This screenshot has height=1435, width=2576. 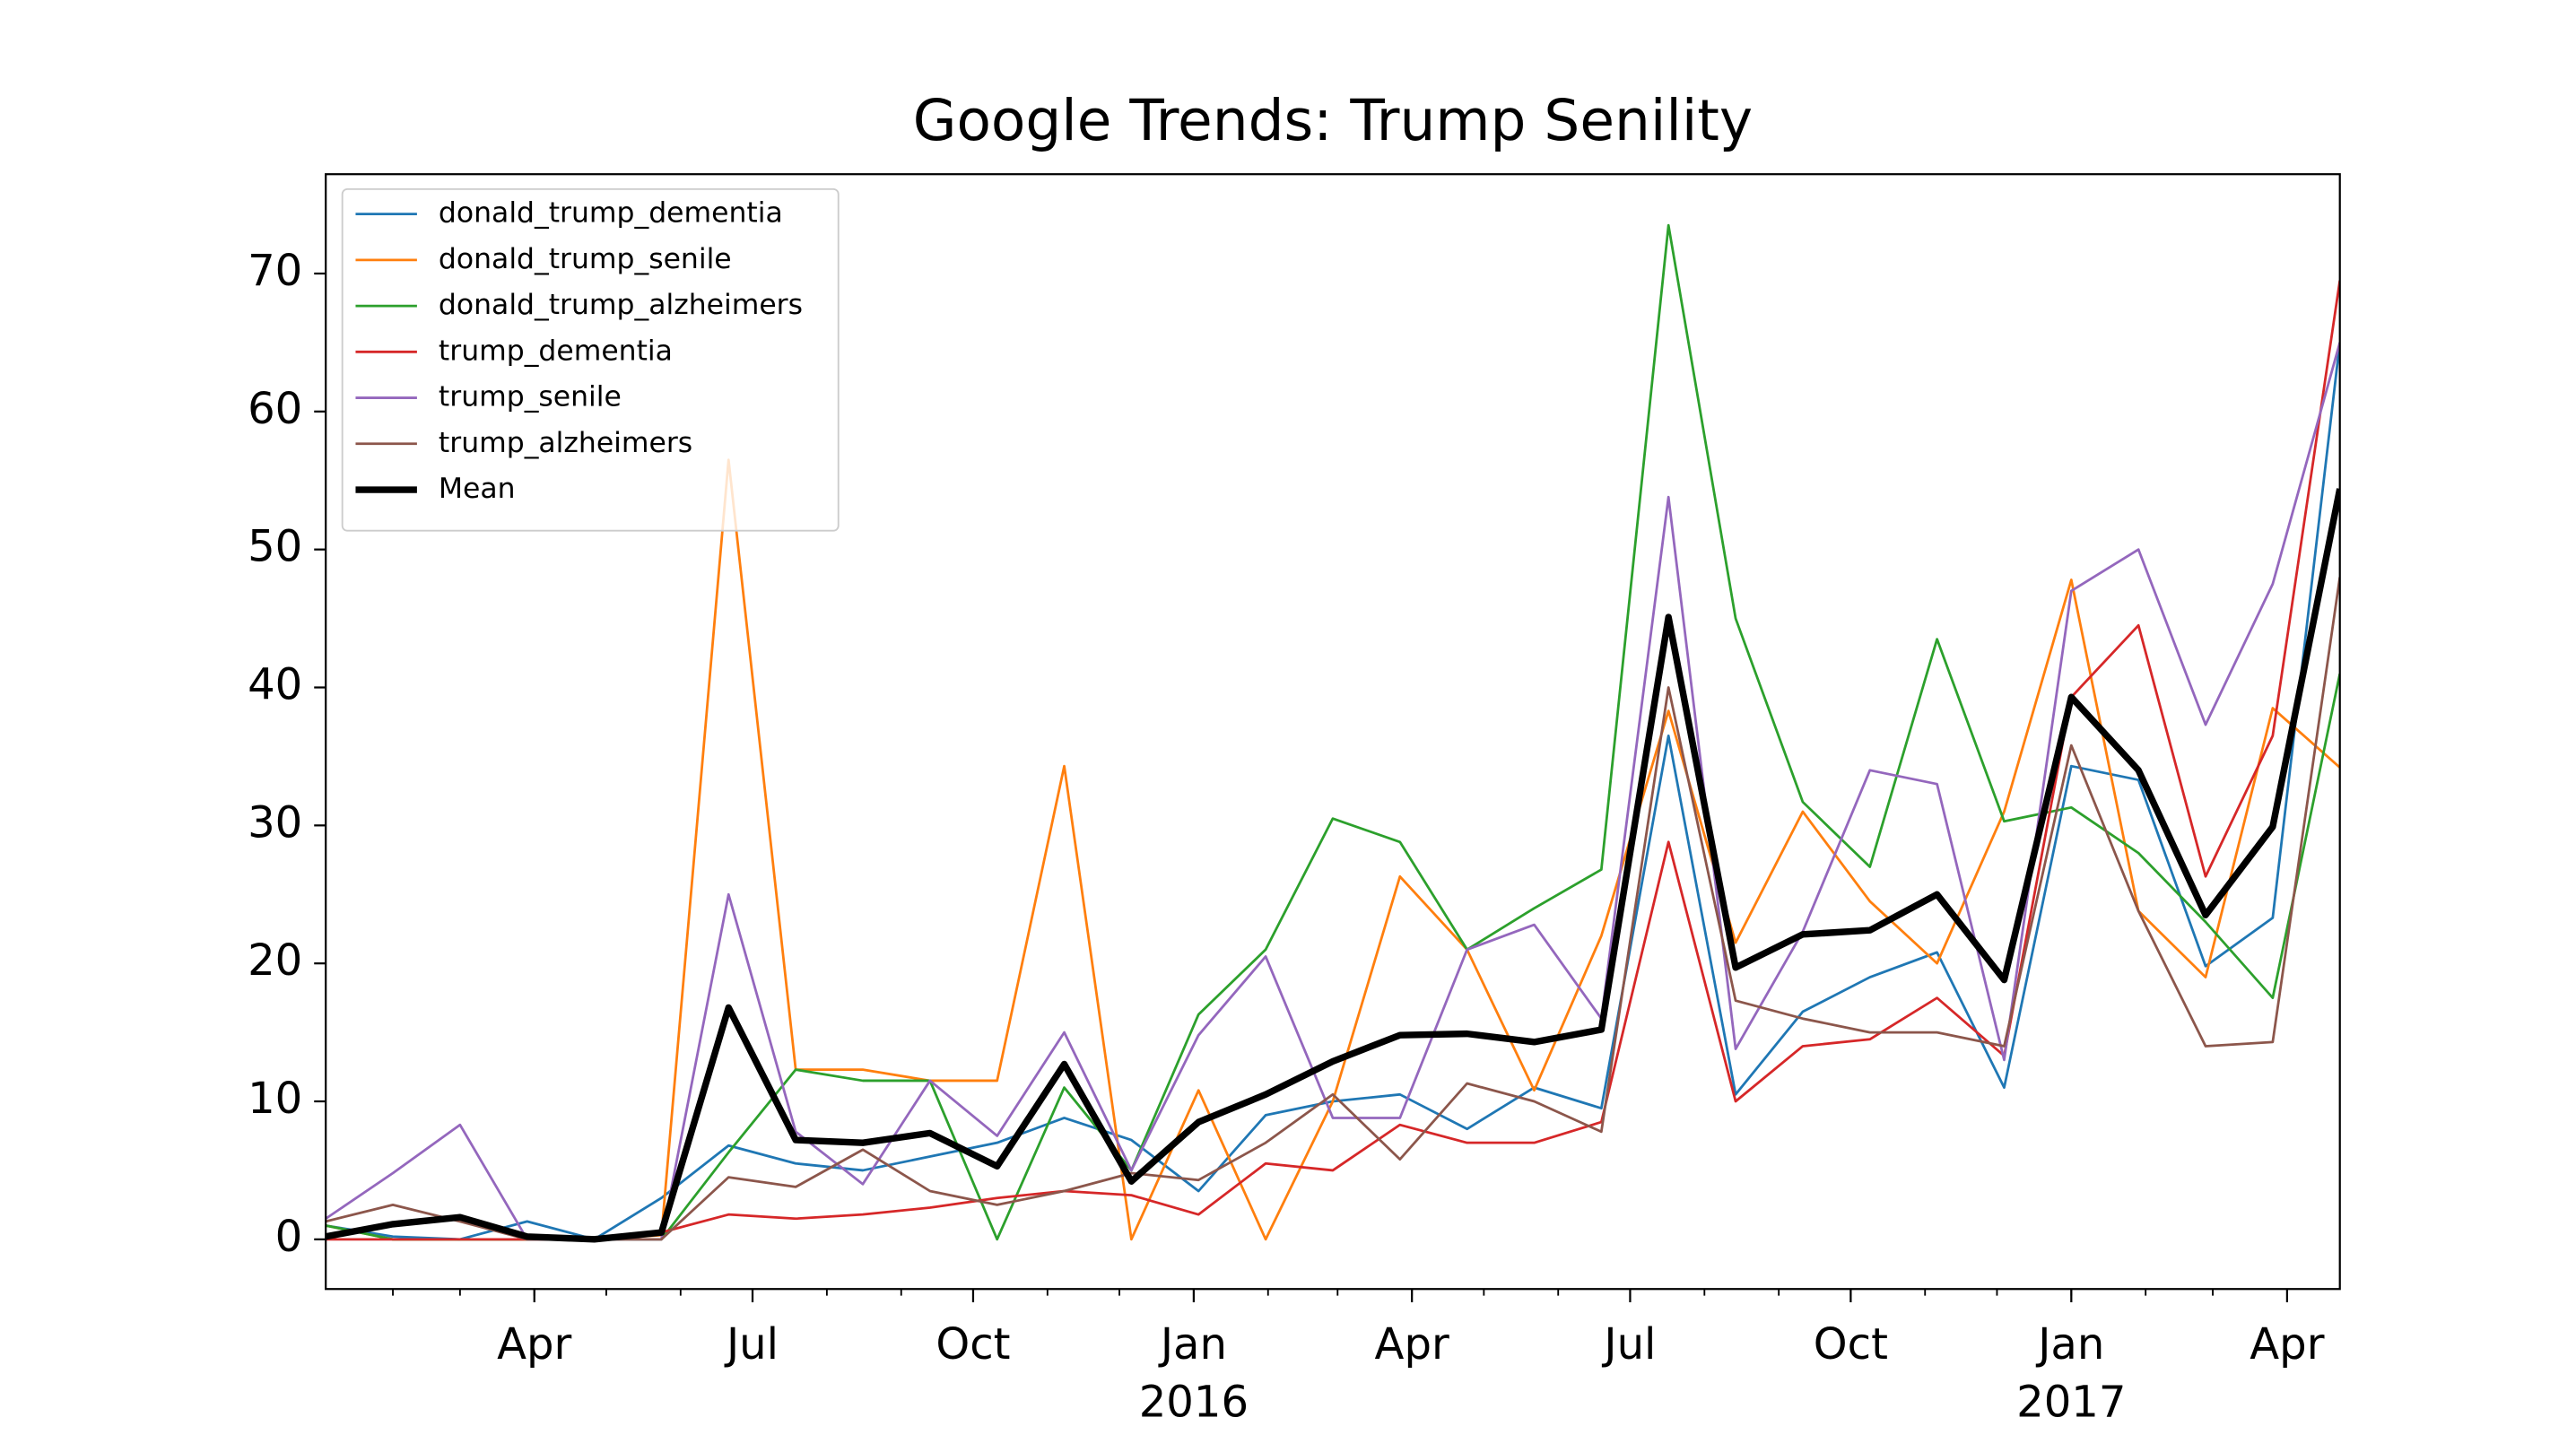 I want to click on legend-label: Mean, so click(x=477, y=489).